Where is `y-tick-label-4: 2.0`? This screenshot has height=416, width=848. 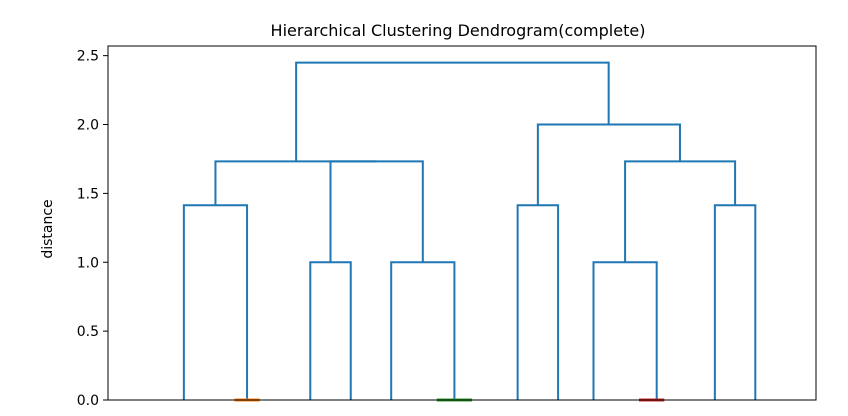
y-tick-label-4: 2.0 is located at coordinates (88, 126).